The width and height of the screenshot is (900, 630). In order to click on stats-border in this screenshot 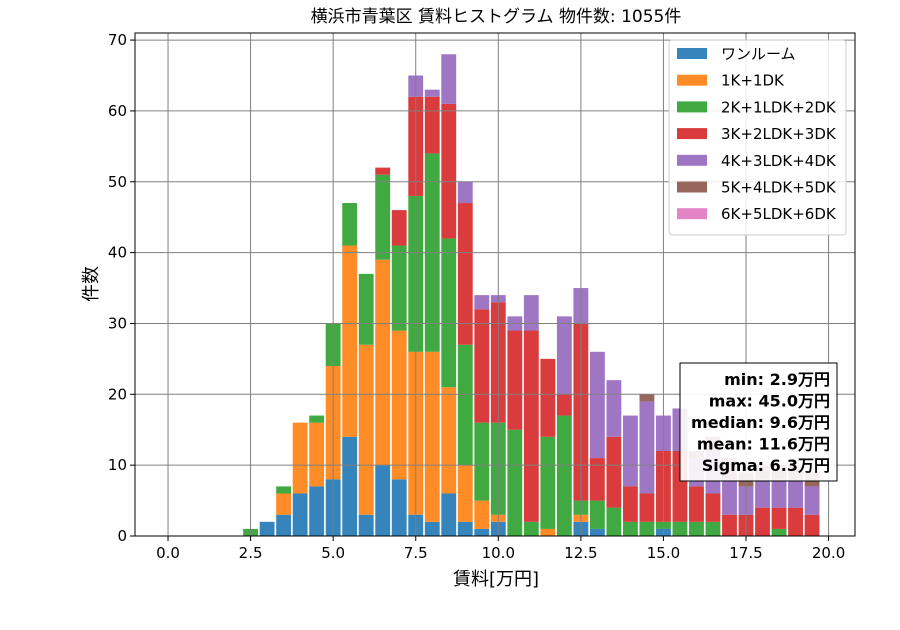, I will do `click(758, 422)`.